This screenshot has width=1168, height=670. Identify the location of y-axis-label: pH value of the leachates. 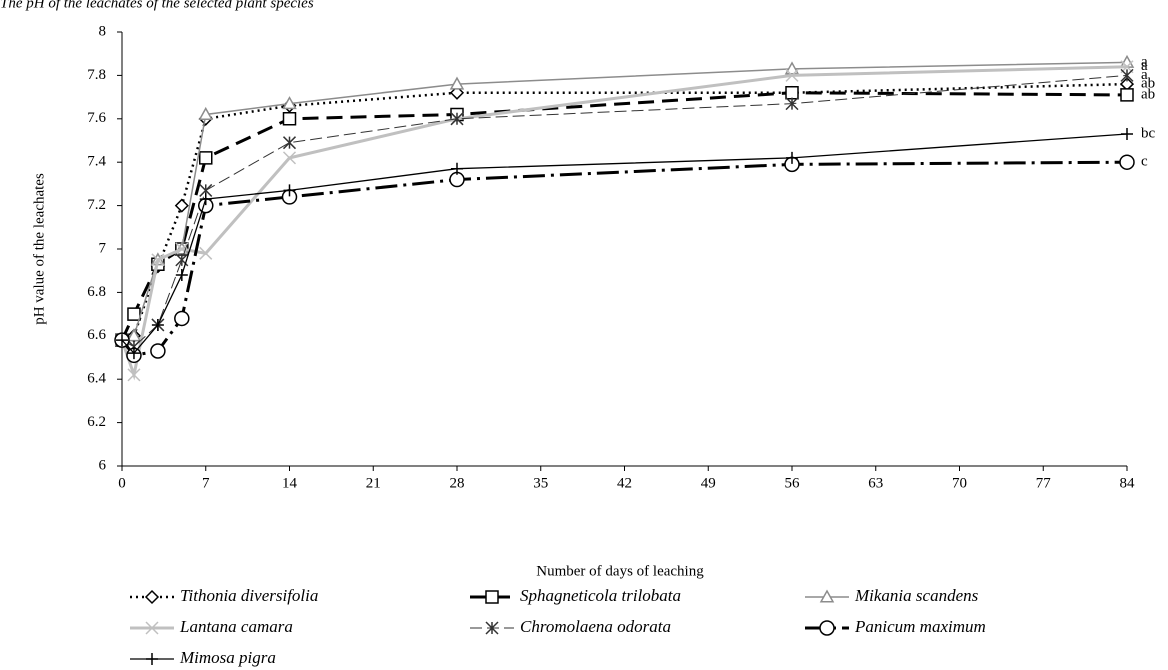
(39, 249).